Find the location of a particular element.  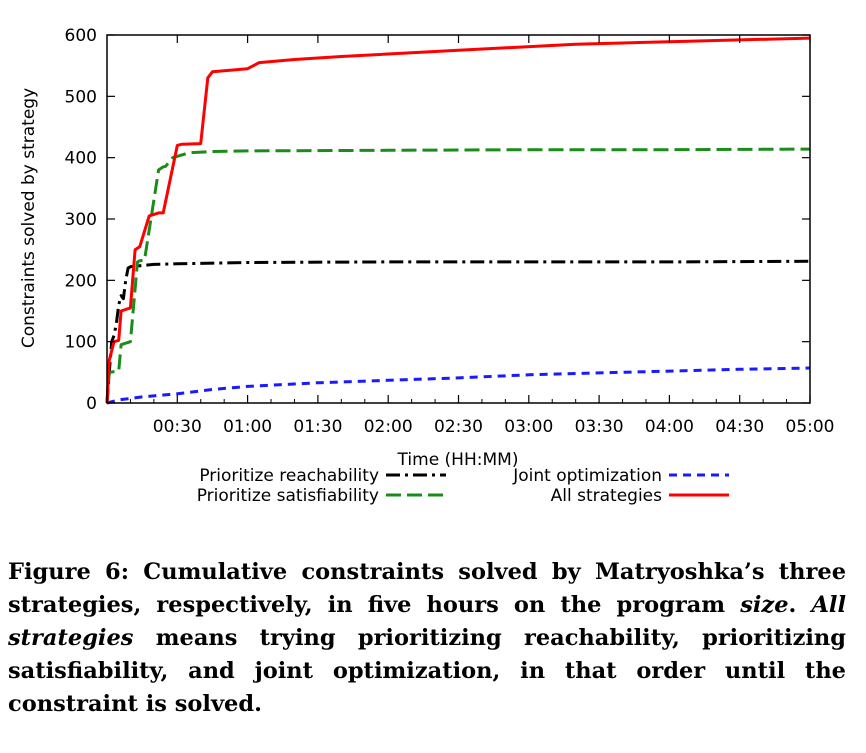

y-tick-label: 600 is located at coordinates (81, 36).